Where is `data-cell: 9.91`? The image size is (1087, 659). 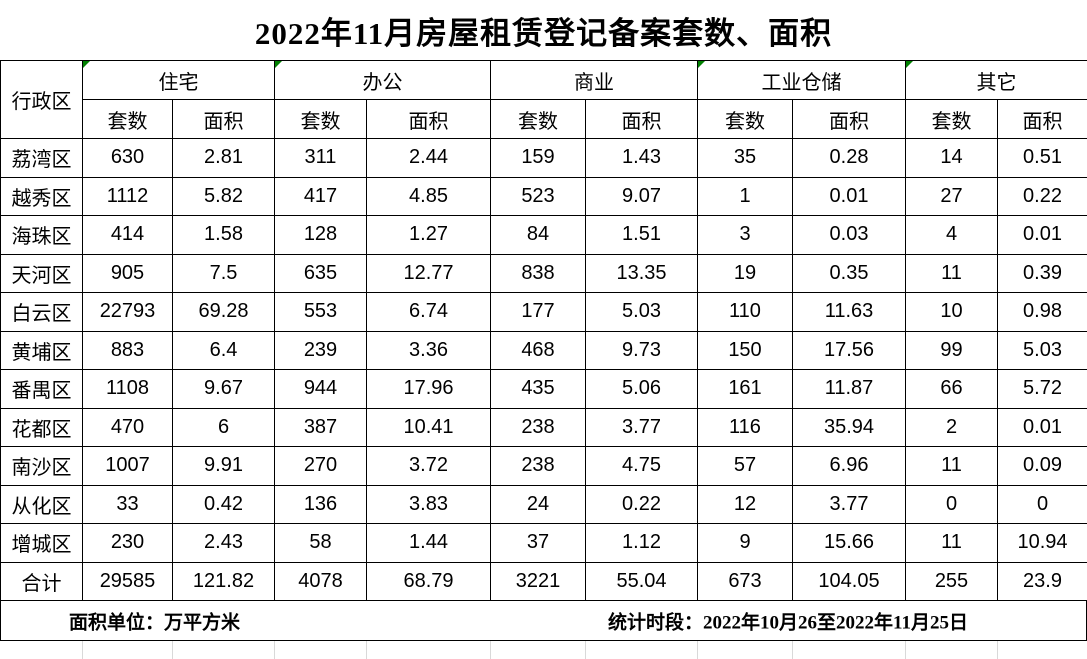 data-cell: 9.91 is located at coordinates (223, 466).